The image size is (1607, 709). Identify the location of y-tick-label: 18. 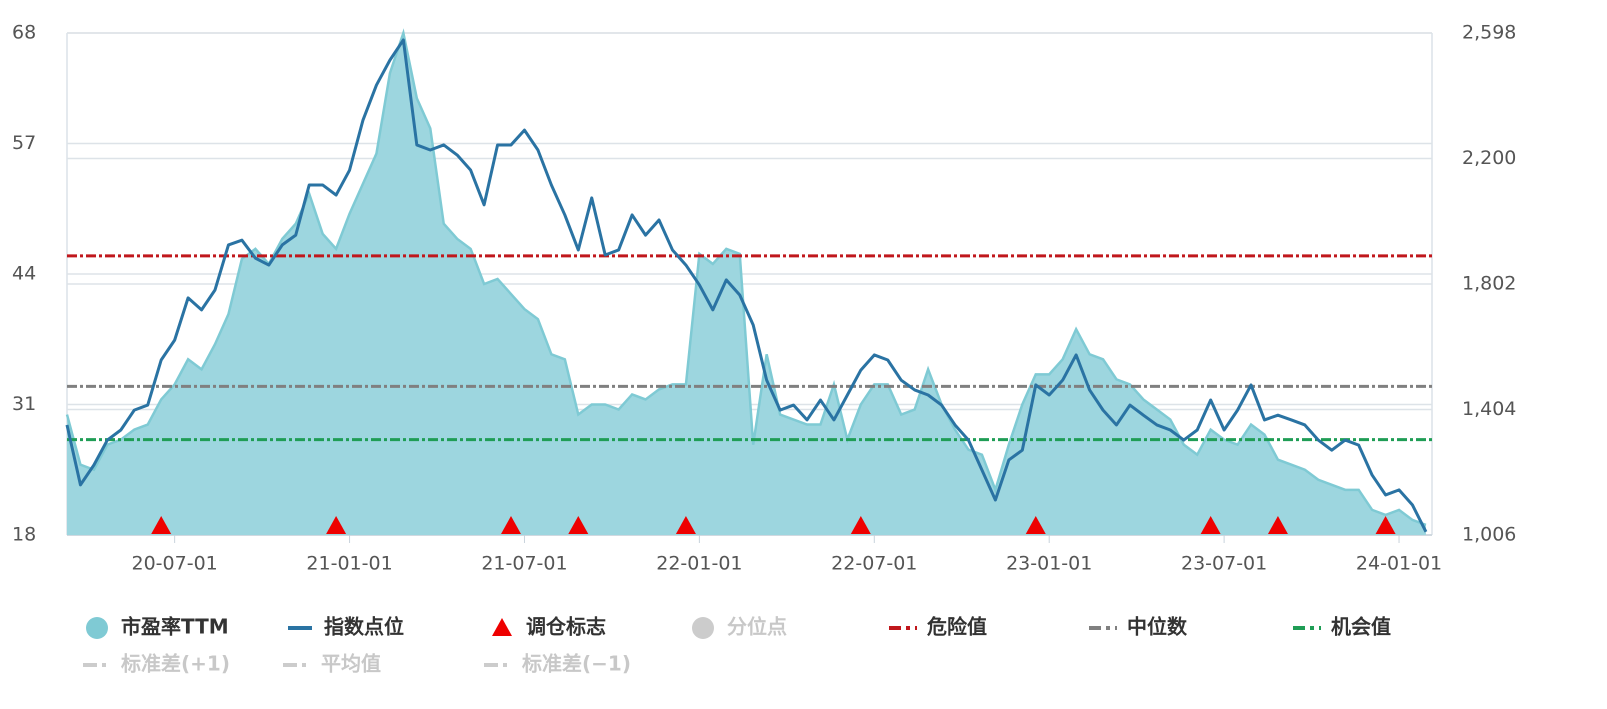
(24, 535).